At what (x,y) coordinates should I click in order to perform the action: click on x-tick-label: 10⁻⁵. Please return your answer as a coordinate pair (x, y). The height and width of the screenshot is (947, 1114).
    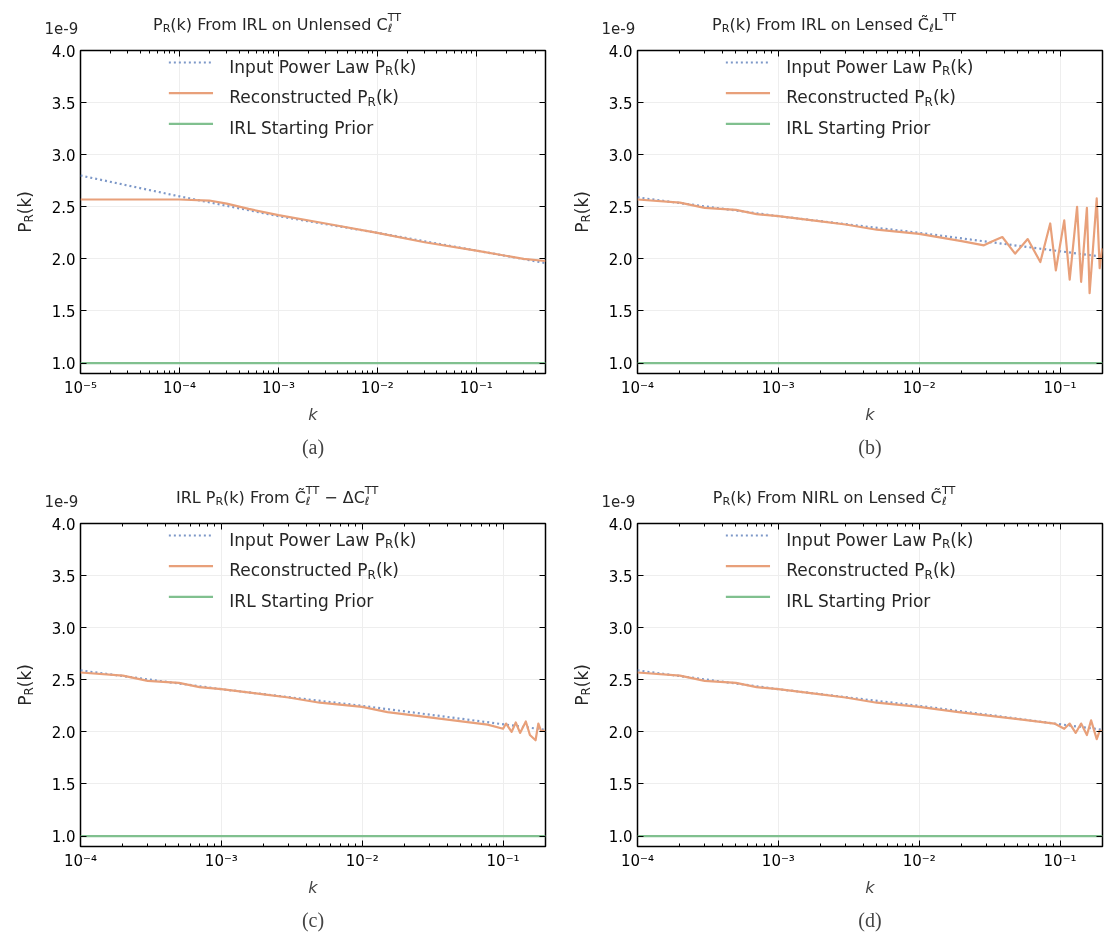
    Looking at the image, I should click on (80, 387).